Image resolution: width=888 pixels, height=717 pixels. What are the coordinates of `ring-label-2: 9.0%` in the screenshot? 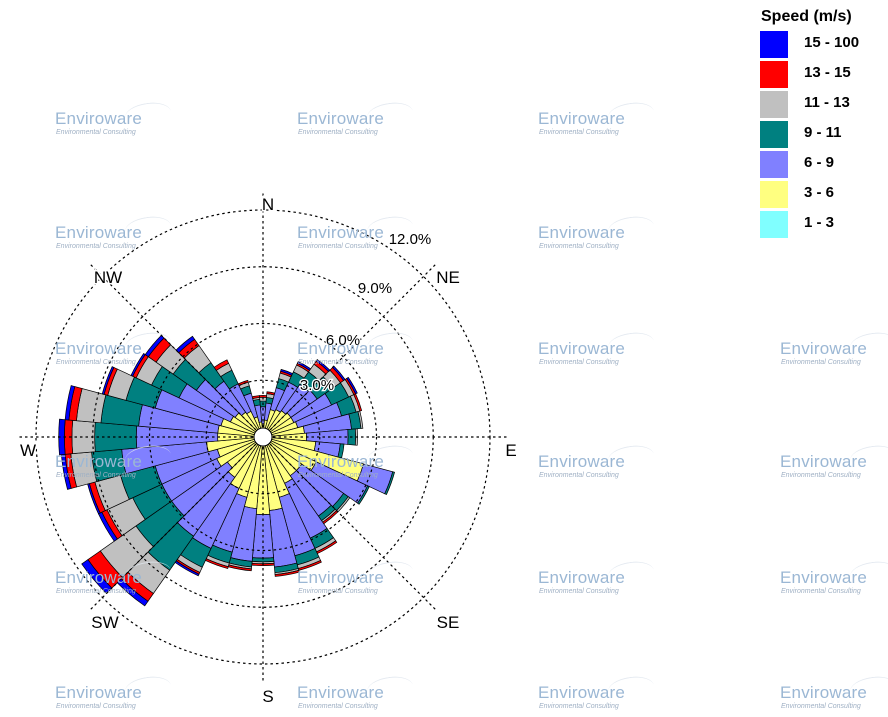 It's located at (375, 288).